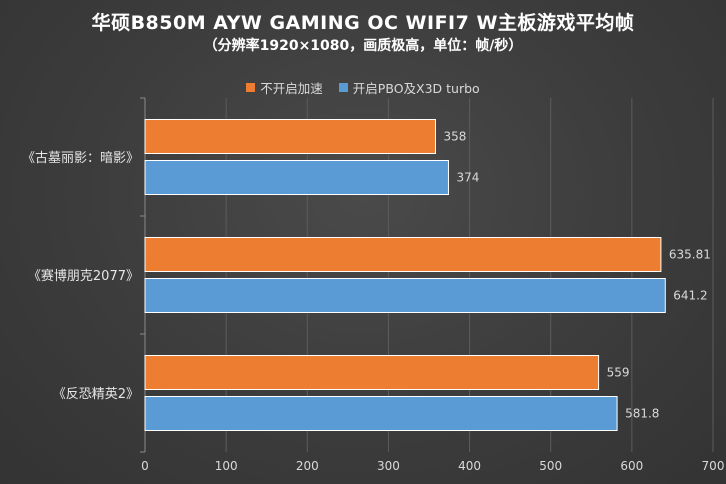  Describe the element at coordinates (363, 46) in the screenshot. I see `chart-subtitle: （分辨率1920×1080，画质极高，单位：帧/秒）` at that location.